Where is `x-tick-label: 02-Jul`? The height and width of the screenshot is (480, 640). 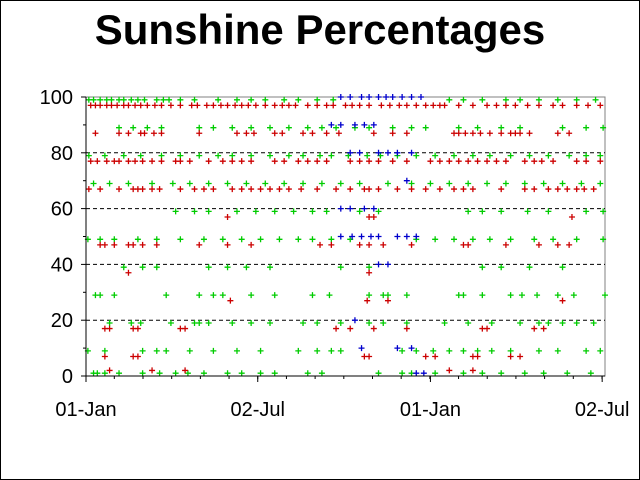 x-tick-label: 02-Jul is located at coordinates (602, 410).